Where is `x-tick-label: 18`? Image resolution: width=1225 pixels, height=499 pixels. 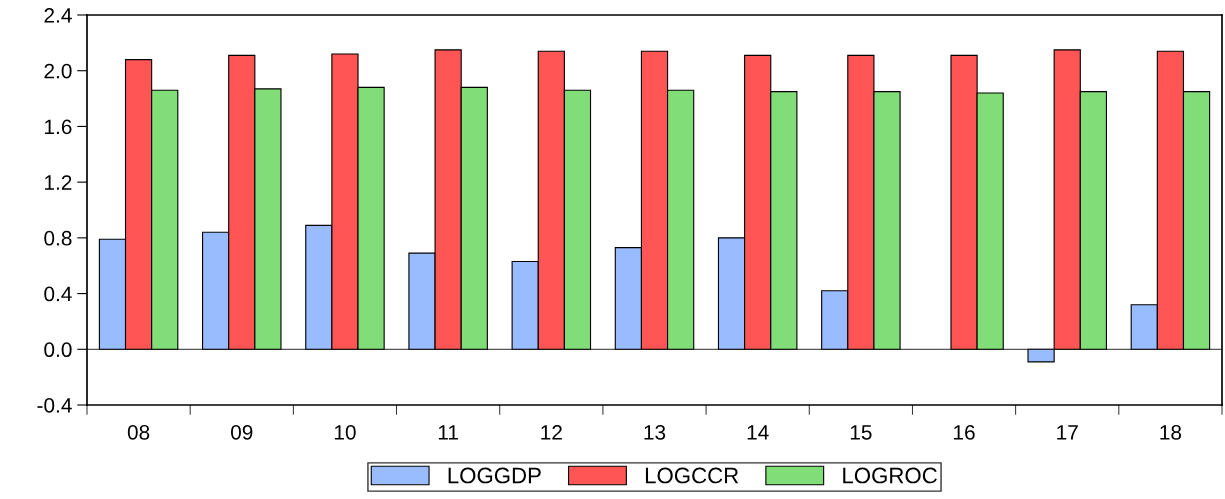 x-tick-label: 18 is located at coordinates (1171, 432).